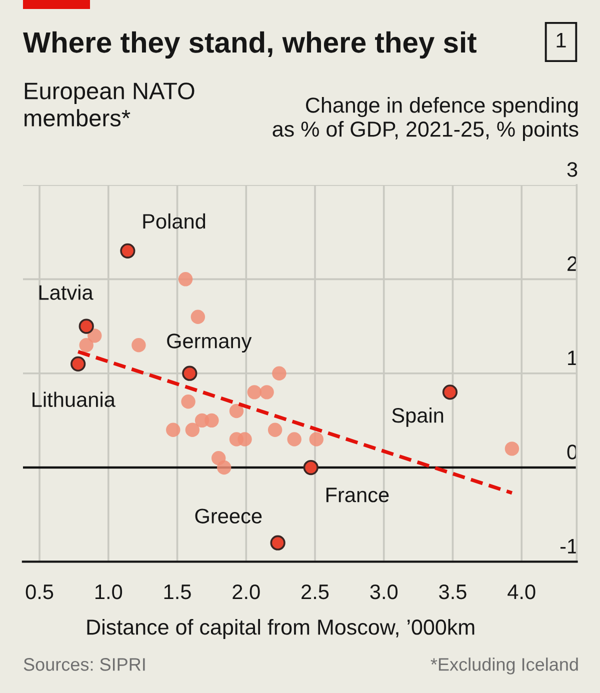  Describe the element at coordinates (561, 40) in the screenshot. I see `text: 1` at that location.